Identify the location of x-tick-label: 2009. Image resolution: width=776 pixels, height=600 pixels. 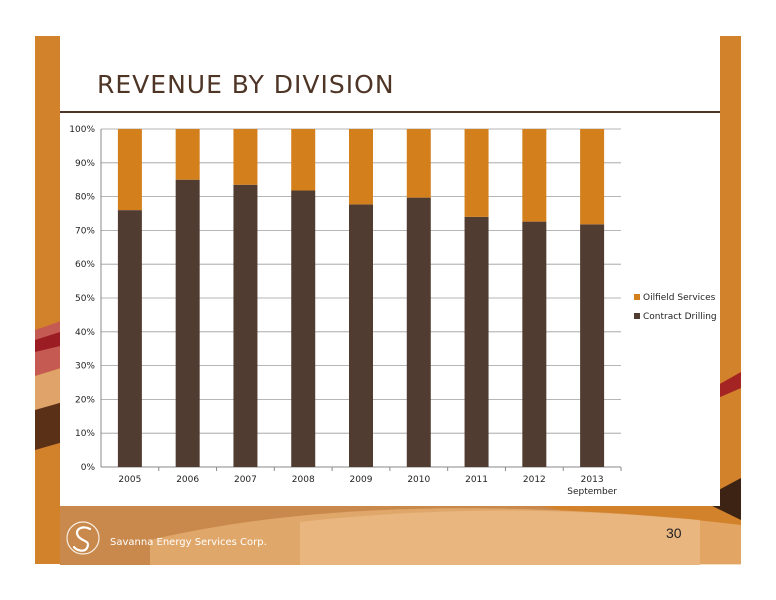
(361, 480).